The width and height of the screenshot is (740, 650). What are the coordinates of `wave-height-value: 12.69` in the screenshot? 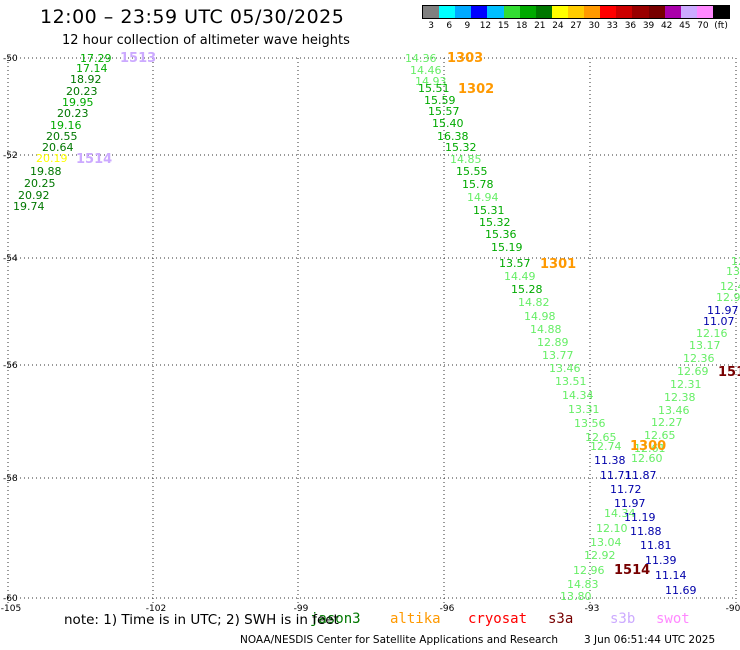 It's located at (693, 371).